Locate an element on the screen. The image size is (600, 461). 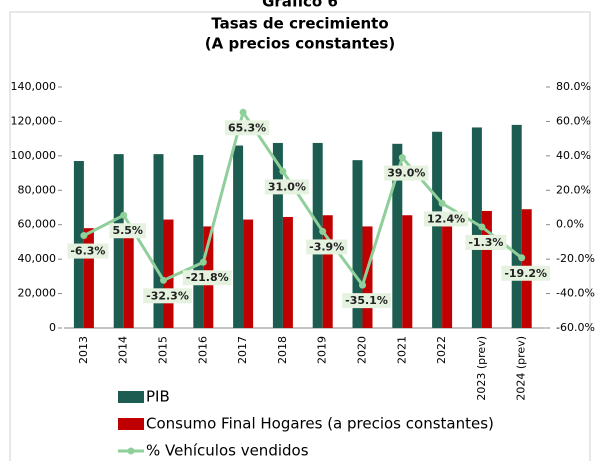
y2-tick-label: 80.0% is located at coordinates (573, 86).